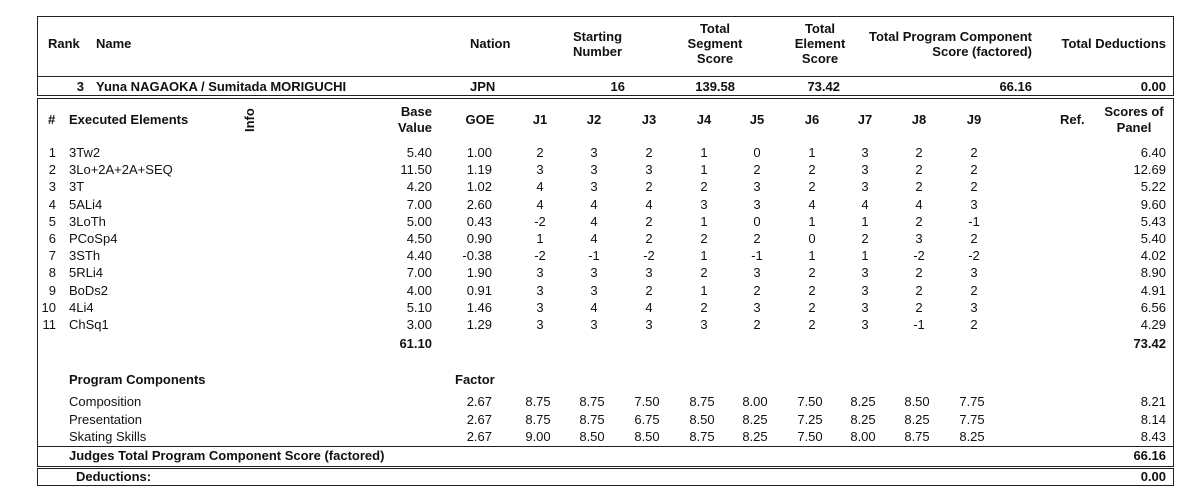 The image size is (1200, 500). Describe the element at coordinates (715, 86) in the screenshot. I see `skater-total-segment-score: 139.58` at that location.